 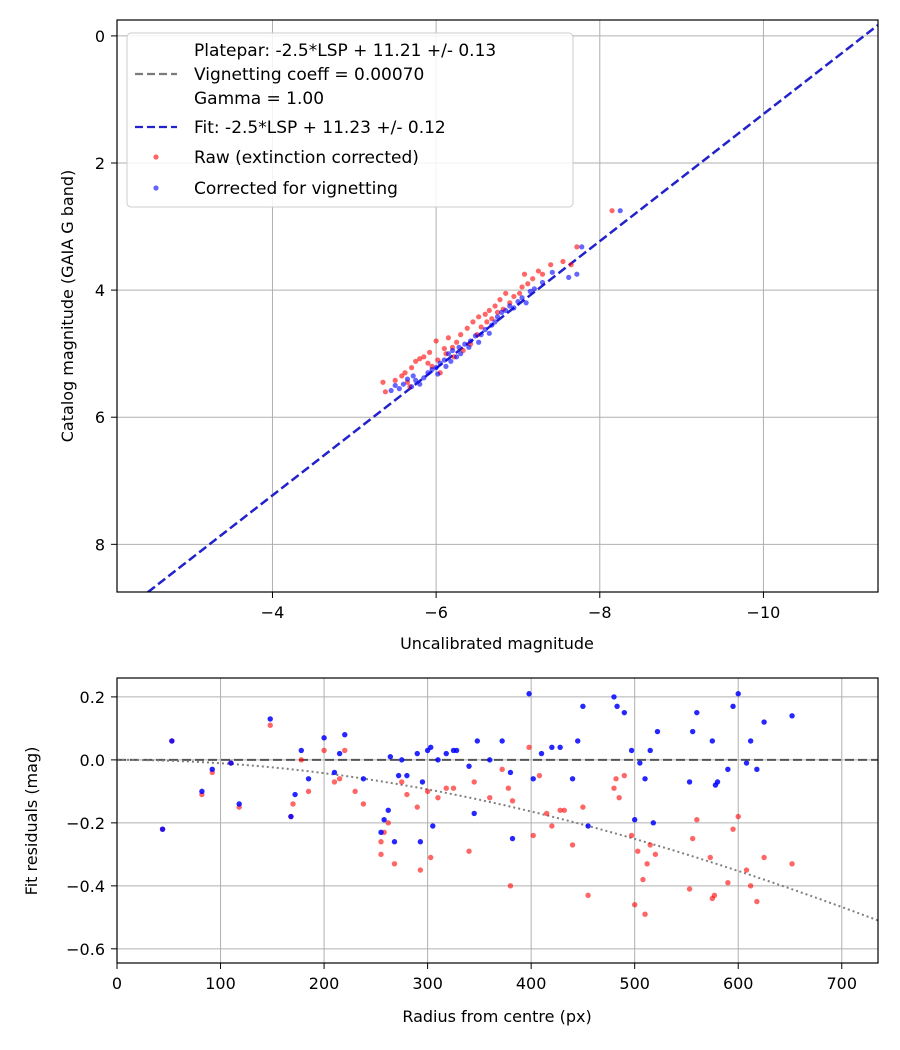 What do you see at coordinates (306, 158) in the screenshot?
I see `legend-raw-label: Raw (extinction corrected)` at bounding box center [306, 158].